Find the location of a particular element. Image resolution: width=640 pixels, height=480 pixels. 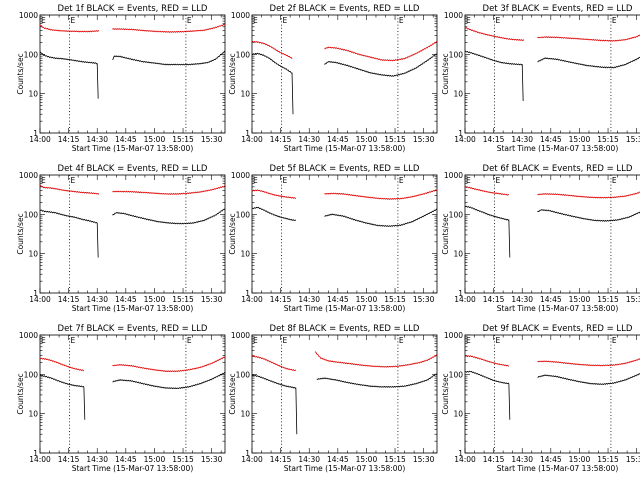

panel-title: Det 6f BLACK = Events, RED = LLD is located at coordinates (558, 169).